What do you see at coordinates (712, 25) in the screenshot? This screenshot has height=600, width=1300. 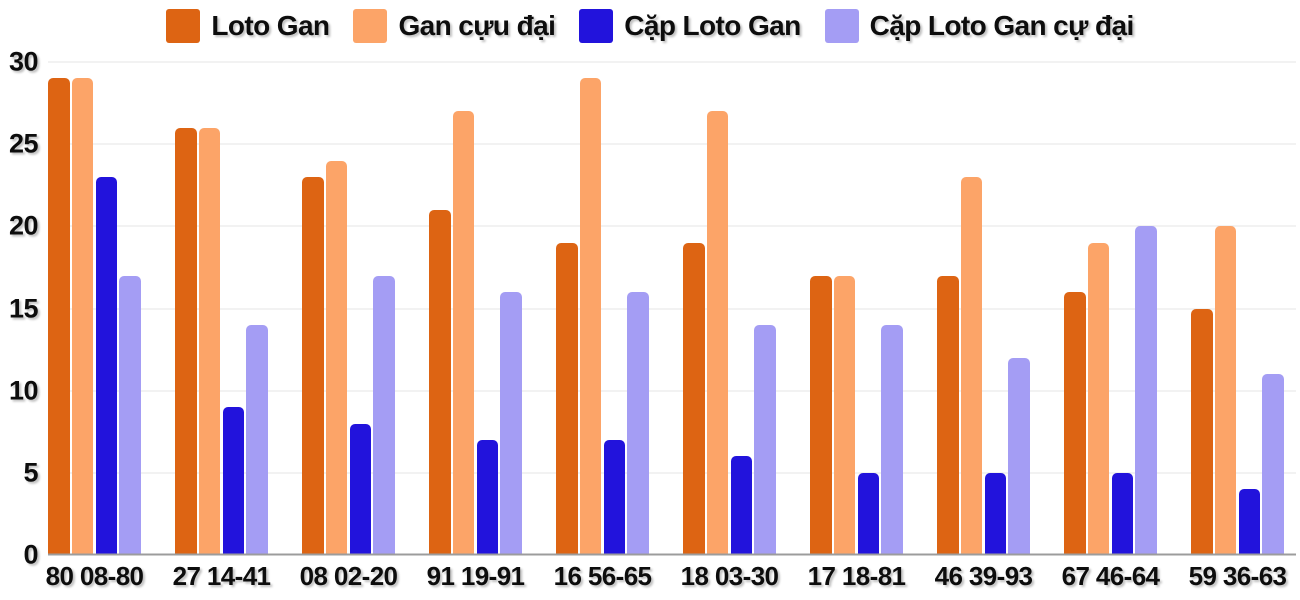 I see `legend-label: Cặp Loto Gan` at bounding box center [712, 25].